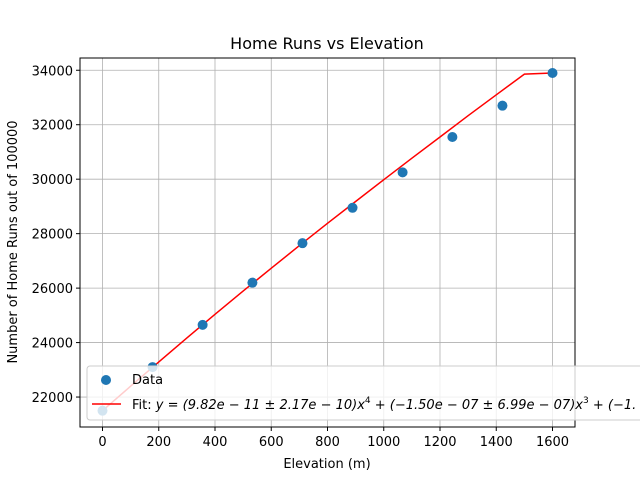  What do you see at coordinates (327, 442) in the screenshot?
I see `x-tick-label: 800` at bounding box center [327, 442].